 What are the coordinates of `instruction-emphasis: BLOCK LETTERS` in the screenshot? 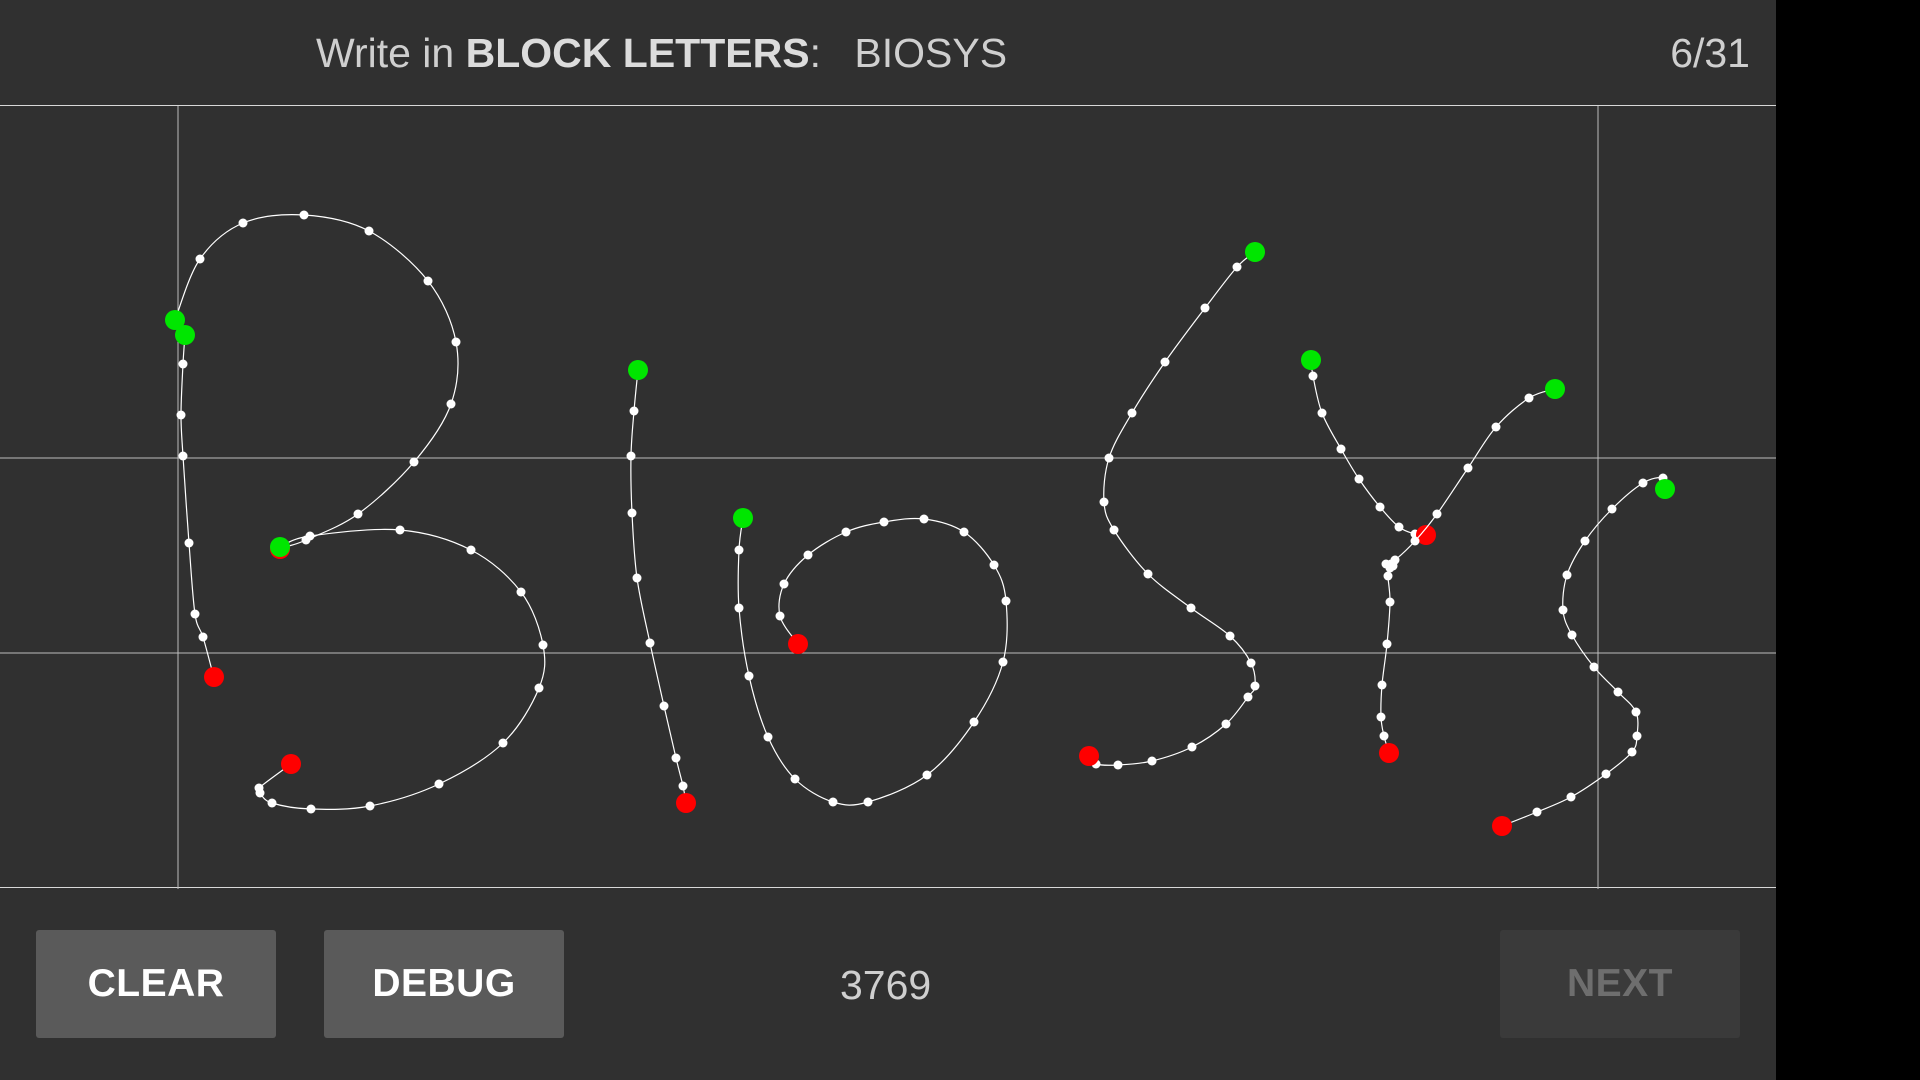 It's located at (637, 53).